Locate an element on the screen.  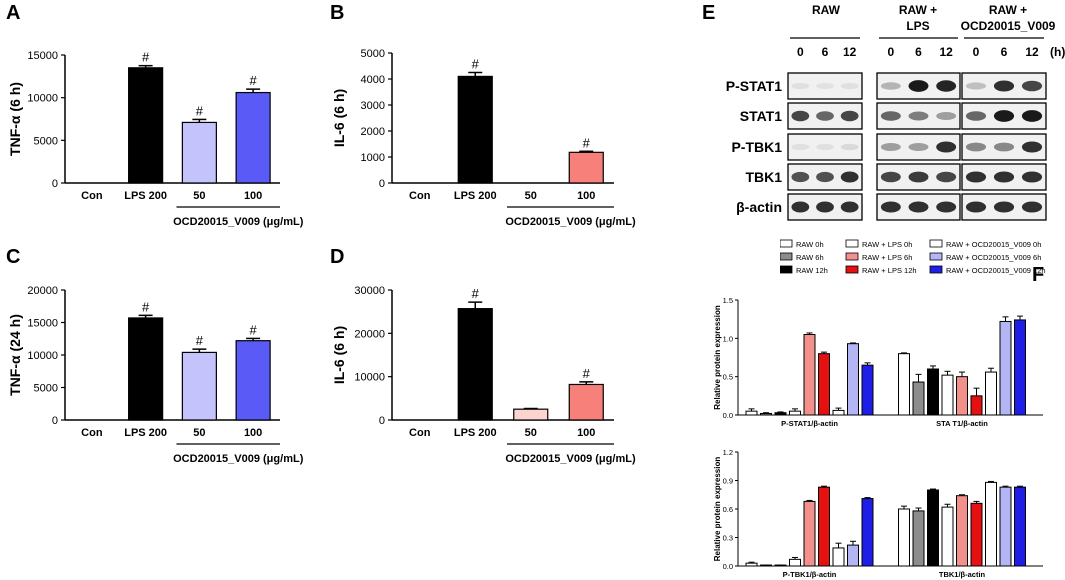
legend-label: RAW + OCD20015_V009 12h is located at coordinates (996, 270).